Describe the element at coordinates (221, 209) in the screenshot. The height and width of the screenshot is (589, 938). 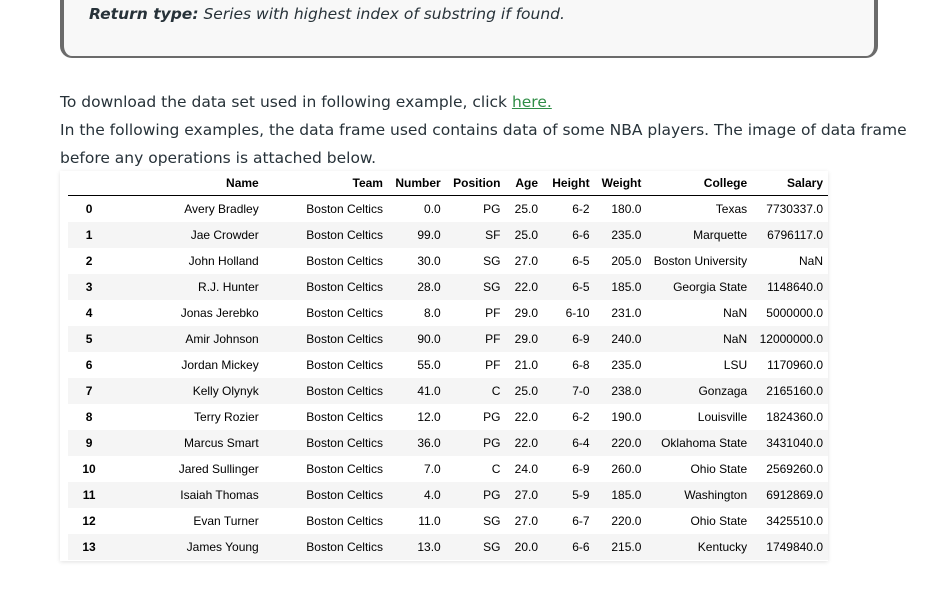
I see `table-cell: Avery Bradley` at that location.